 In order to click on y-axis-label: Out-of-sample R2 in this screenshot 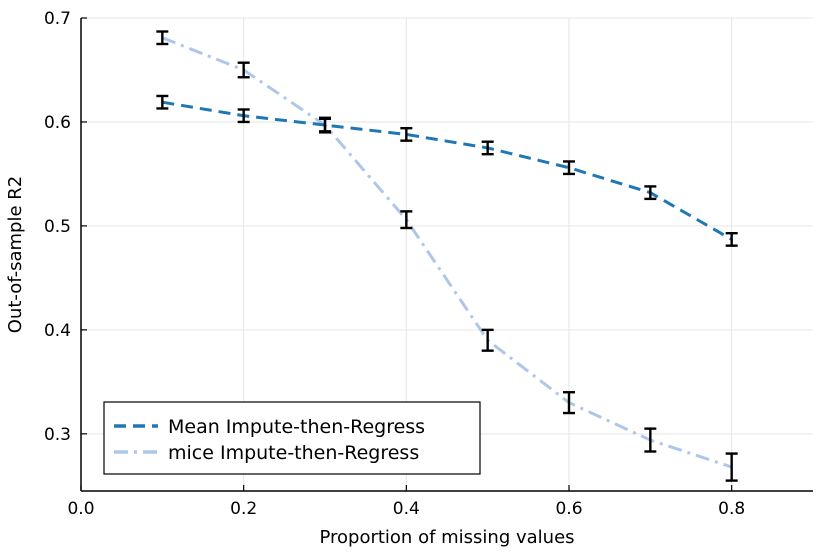, I will do `click(15, 254)`.